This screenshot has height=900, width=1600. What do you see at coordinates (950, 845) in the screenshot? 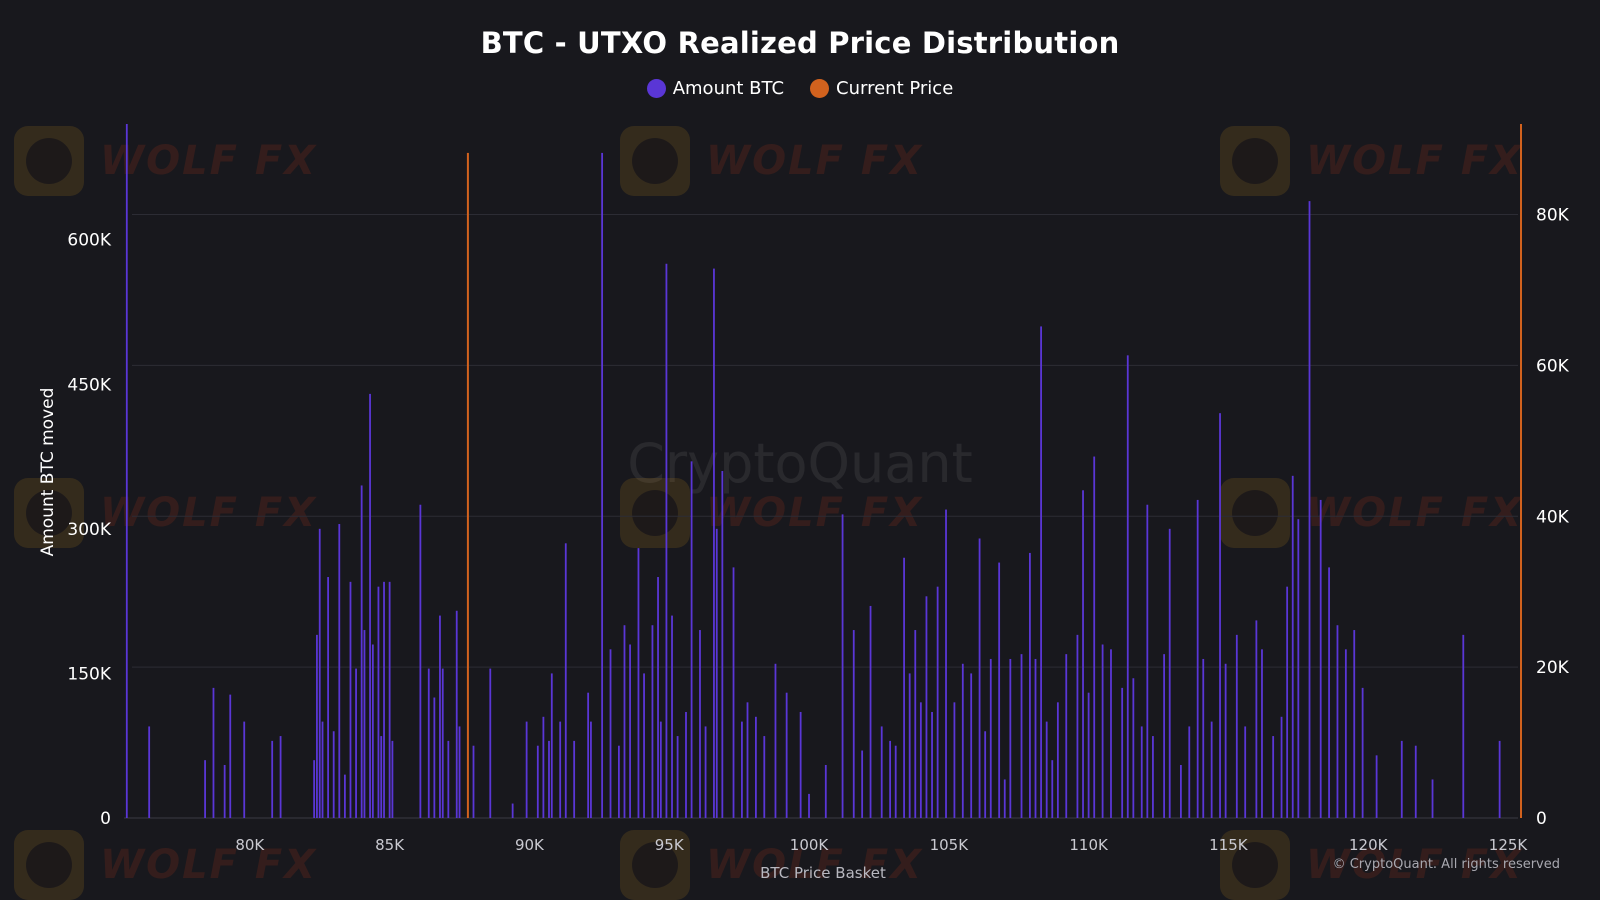
I see `x-tick: 105K` at bounding box center [950, 845].